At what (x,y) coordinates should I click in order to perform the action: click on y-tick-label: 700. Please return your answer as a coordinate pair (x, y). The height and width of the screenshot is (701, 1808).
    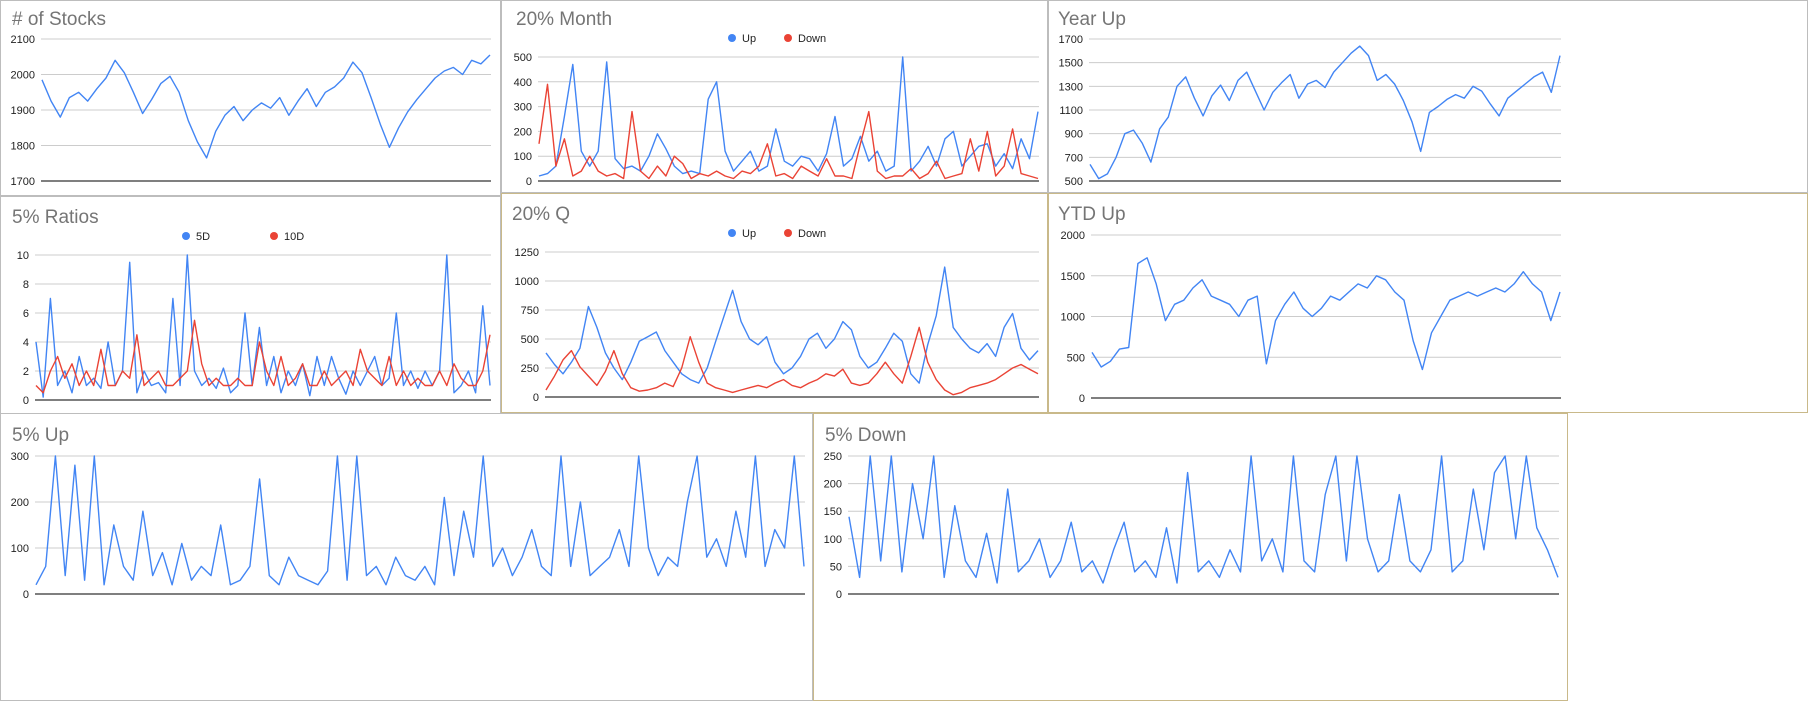
    Looking at the image, I should click on (1074, 158).